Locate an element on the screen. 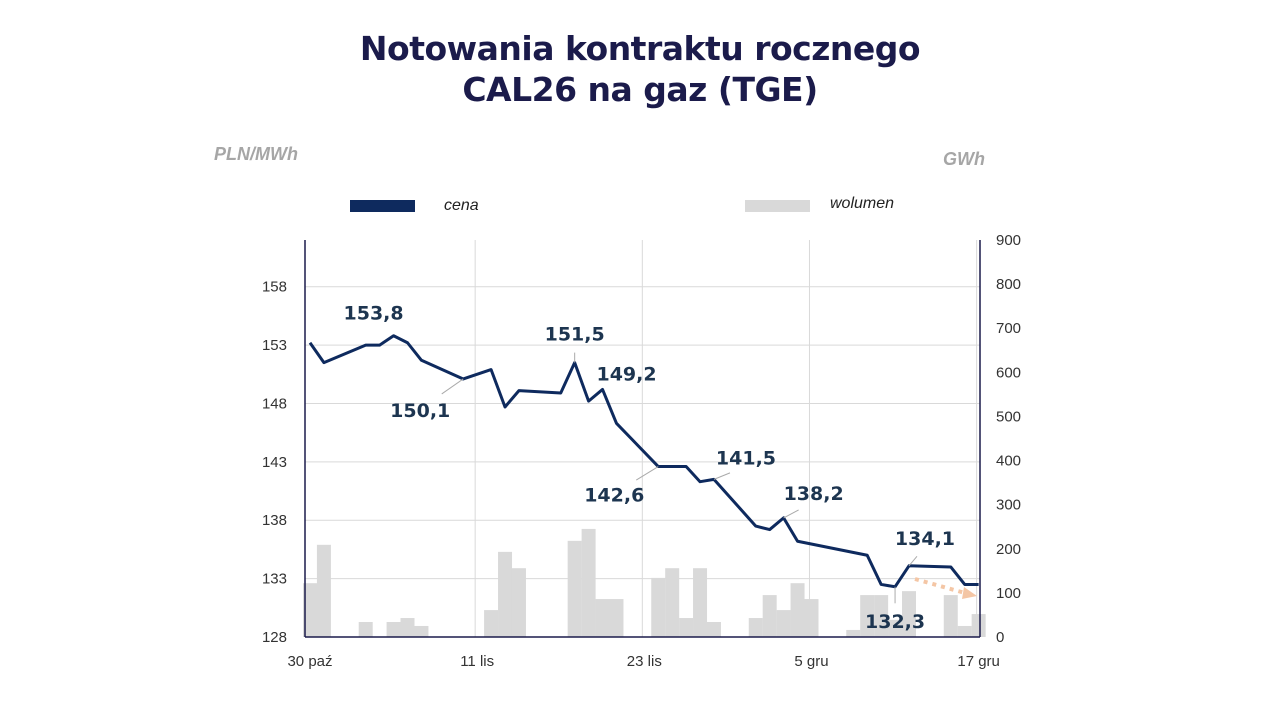 This screenshot has height=720, width=1280. title-line-2: CAL26 na gaz (TGE) is located at coordinates (640, 89).